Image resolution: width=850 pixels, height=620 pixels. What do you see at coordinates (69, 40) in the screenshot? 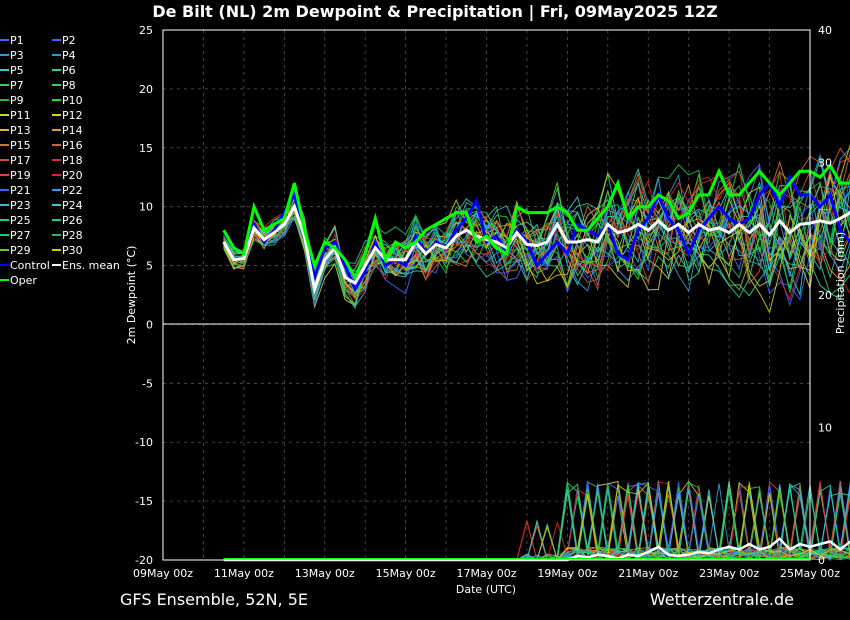
I see `legend-label: P2` at bounding box center [69, 40].